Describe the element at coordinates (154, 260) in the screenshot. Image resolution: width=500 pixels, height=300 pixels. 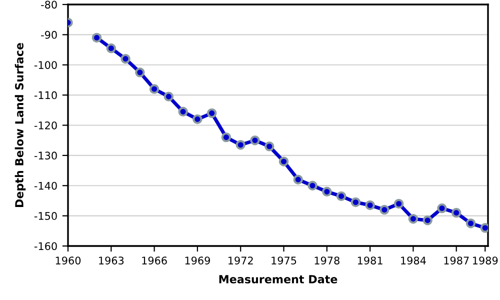
I see `x-tick-label: 1966` at that location.